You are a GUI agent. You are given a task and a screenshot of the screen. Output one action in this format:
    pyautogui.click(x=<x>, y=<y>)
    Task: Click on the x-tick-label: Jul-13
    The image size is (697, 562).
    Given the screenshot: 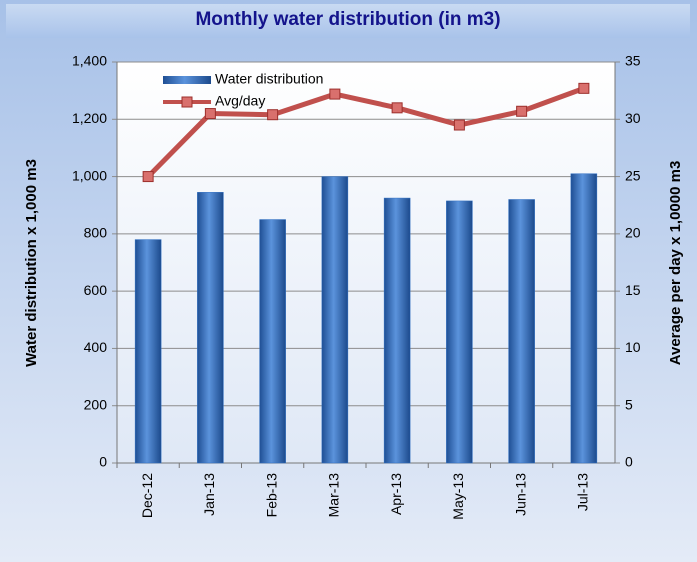 What is the action you would take?
    pyautogui.click(x=583, y=492)
    